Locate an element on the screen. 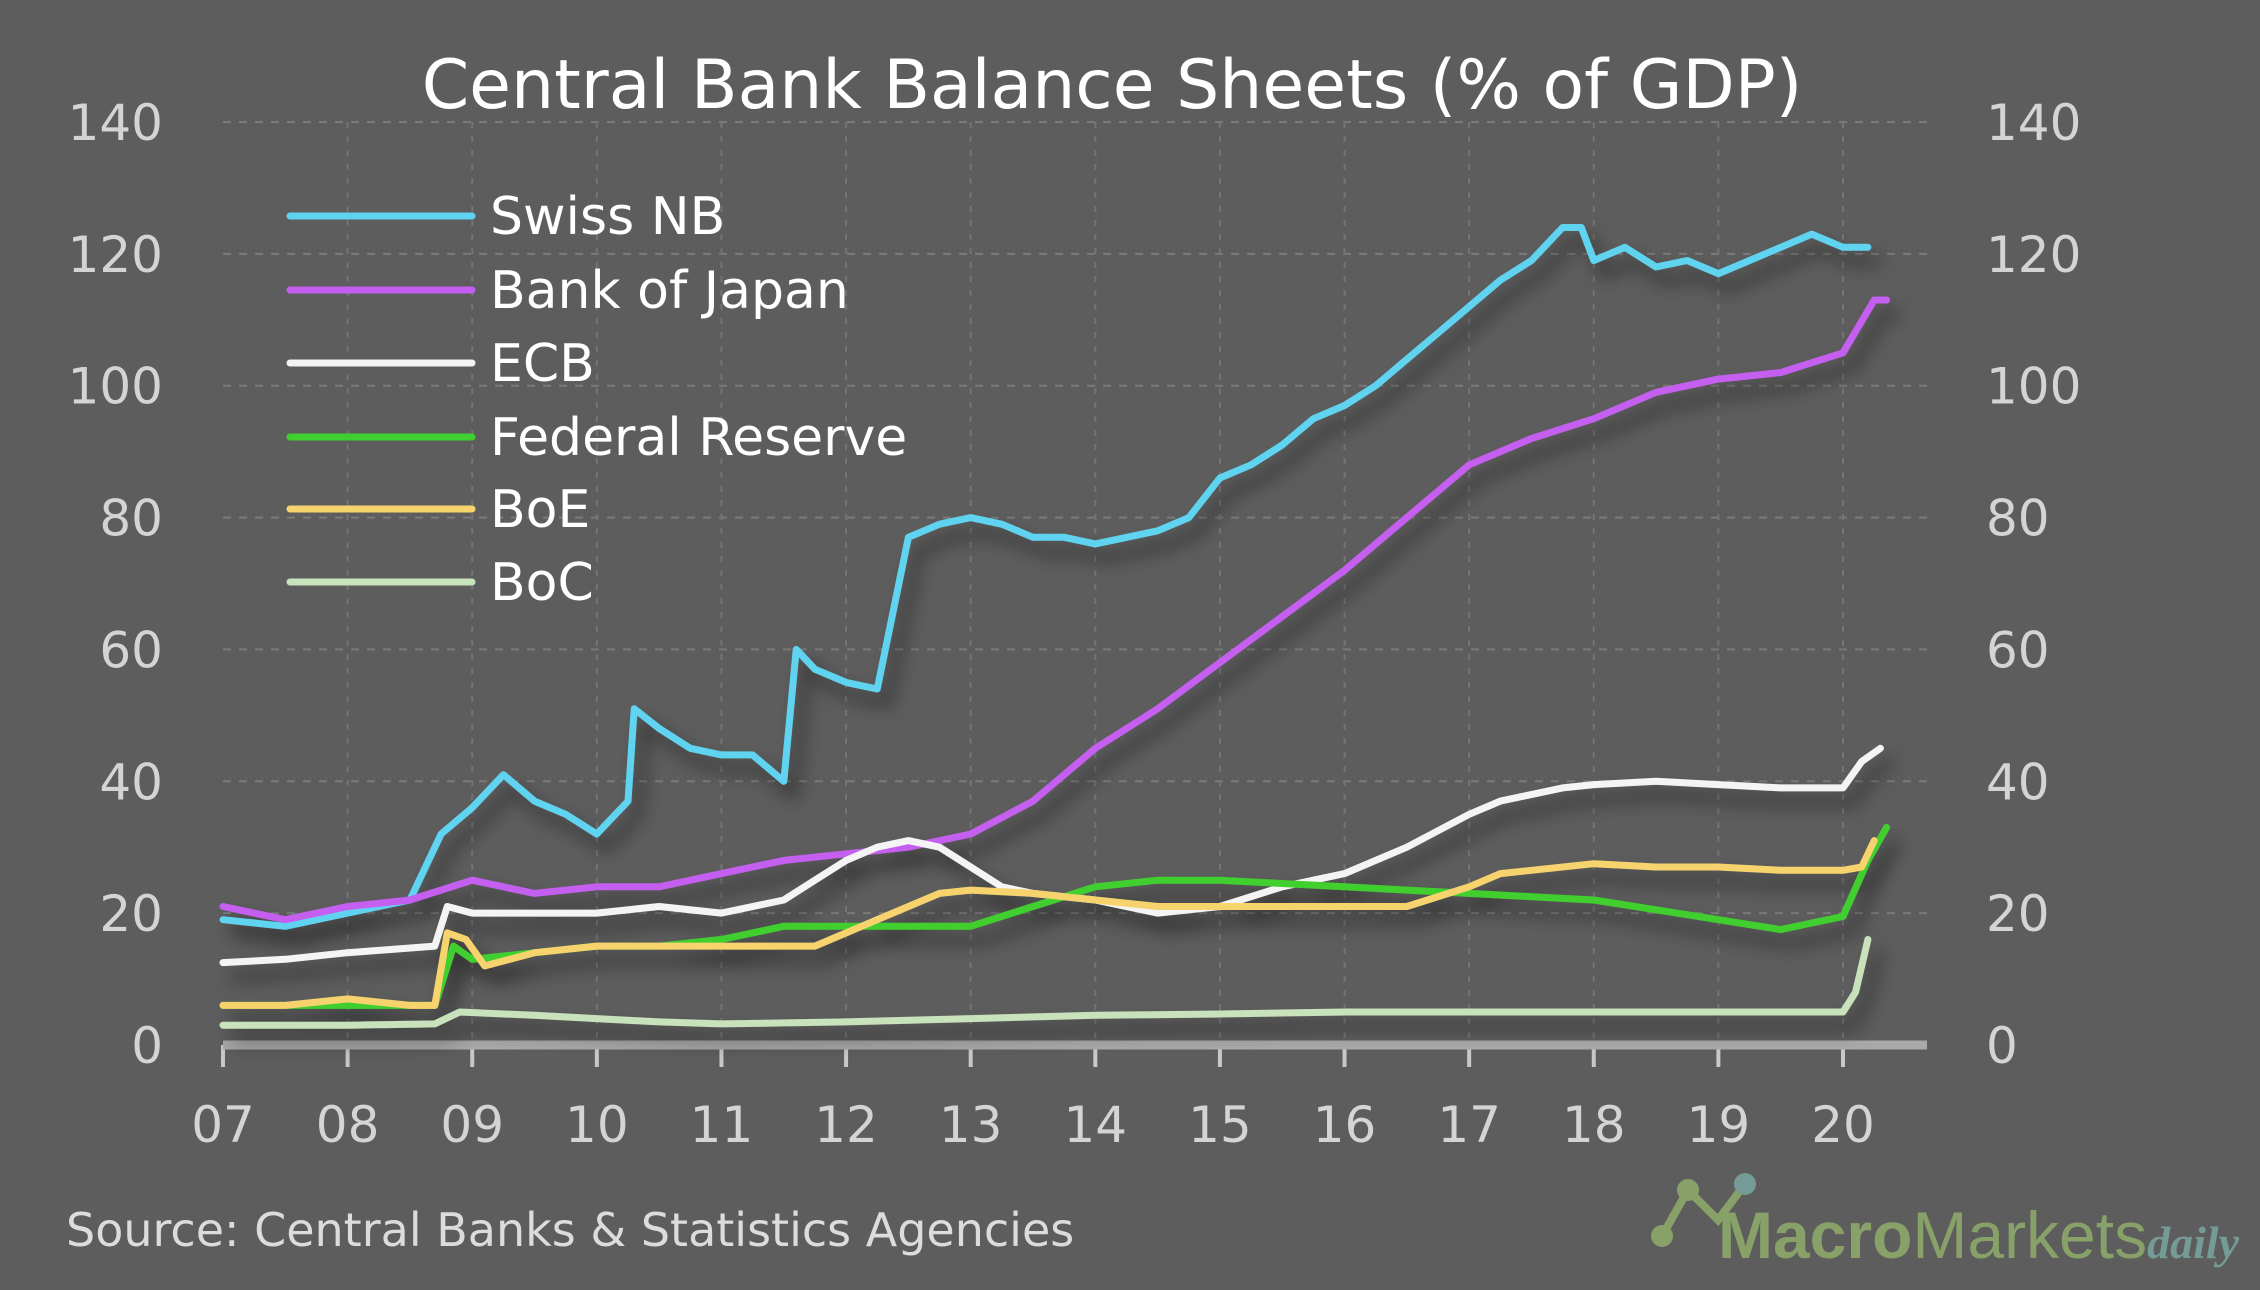 This screenshot has width=2260, height=1290. x-tick-label: 17 is located at coordinates (1469, 1125).